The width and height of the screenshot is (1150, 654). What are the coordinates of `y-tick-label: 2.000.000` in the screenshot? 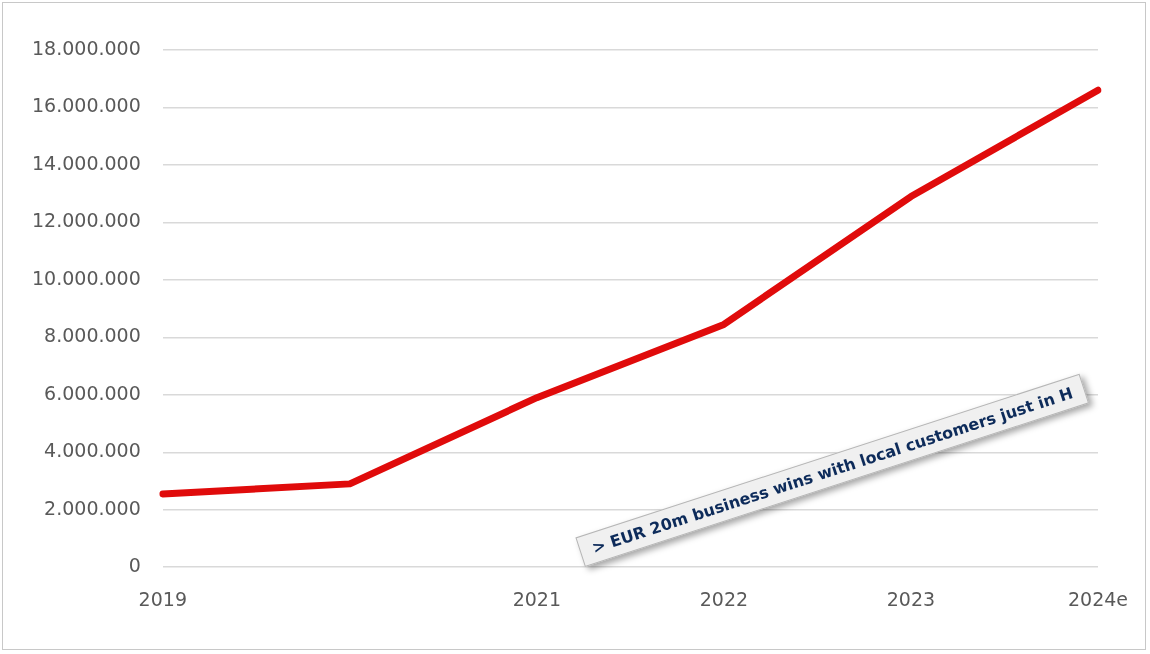 It's located at (92, 507).